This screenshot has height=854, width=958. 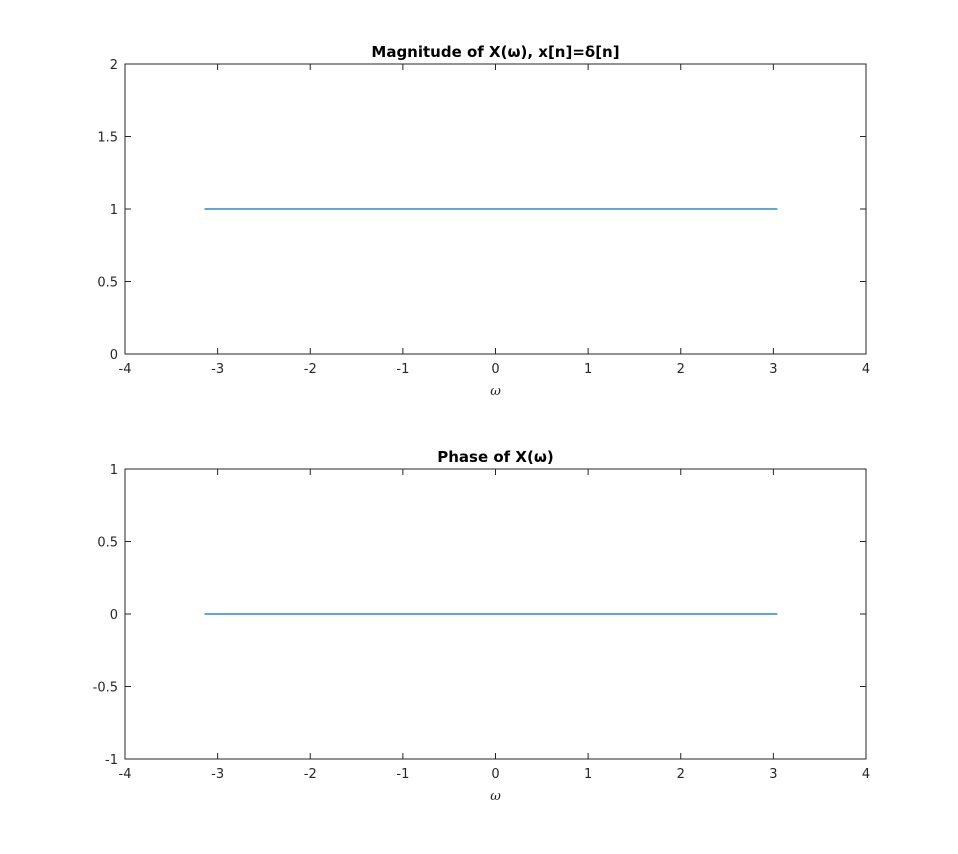 What do you see at coordinates (495, 796) in the screenshot?
I see `phase-x-axis-label: ω` at bounding box center [495, 796].